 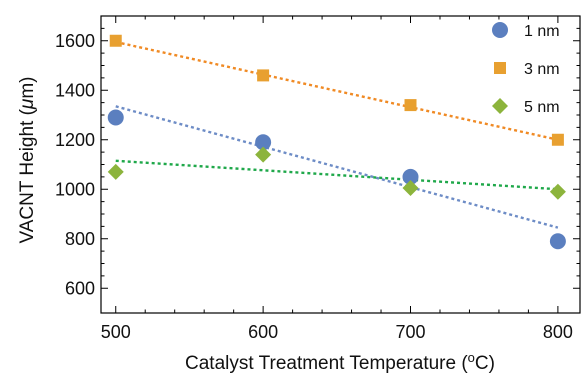 I want to click on legend-label-1: 1 nm, so click(x=542, y=31).